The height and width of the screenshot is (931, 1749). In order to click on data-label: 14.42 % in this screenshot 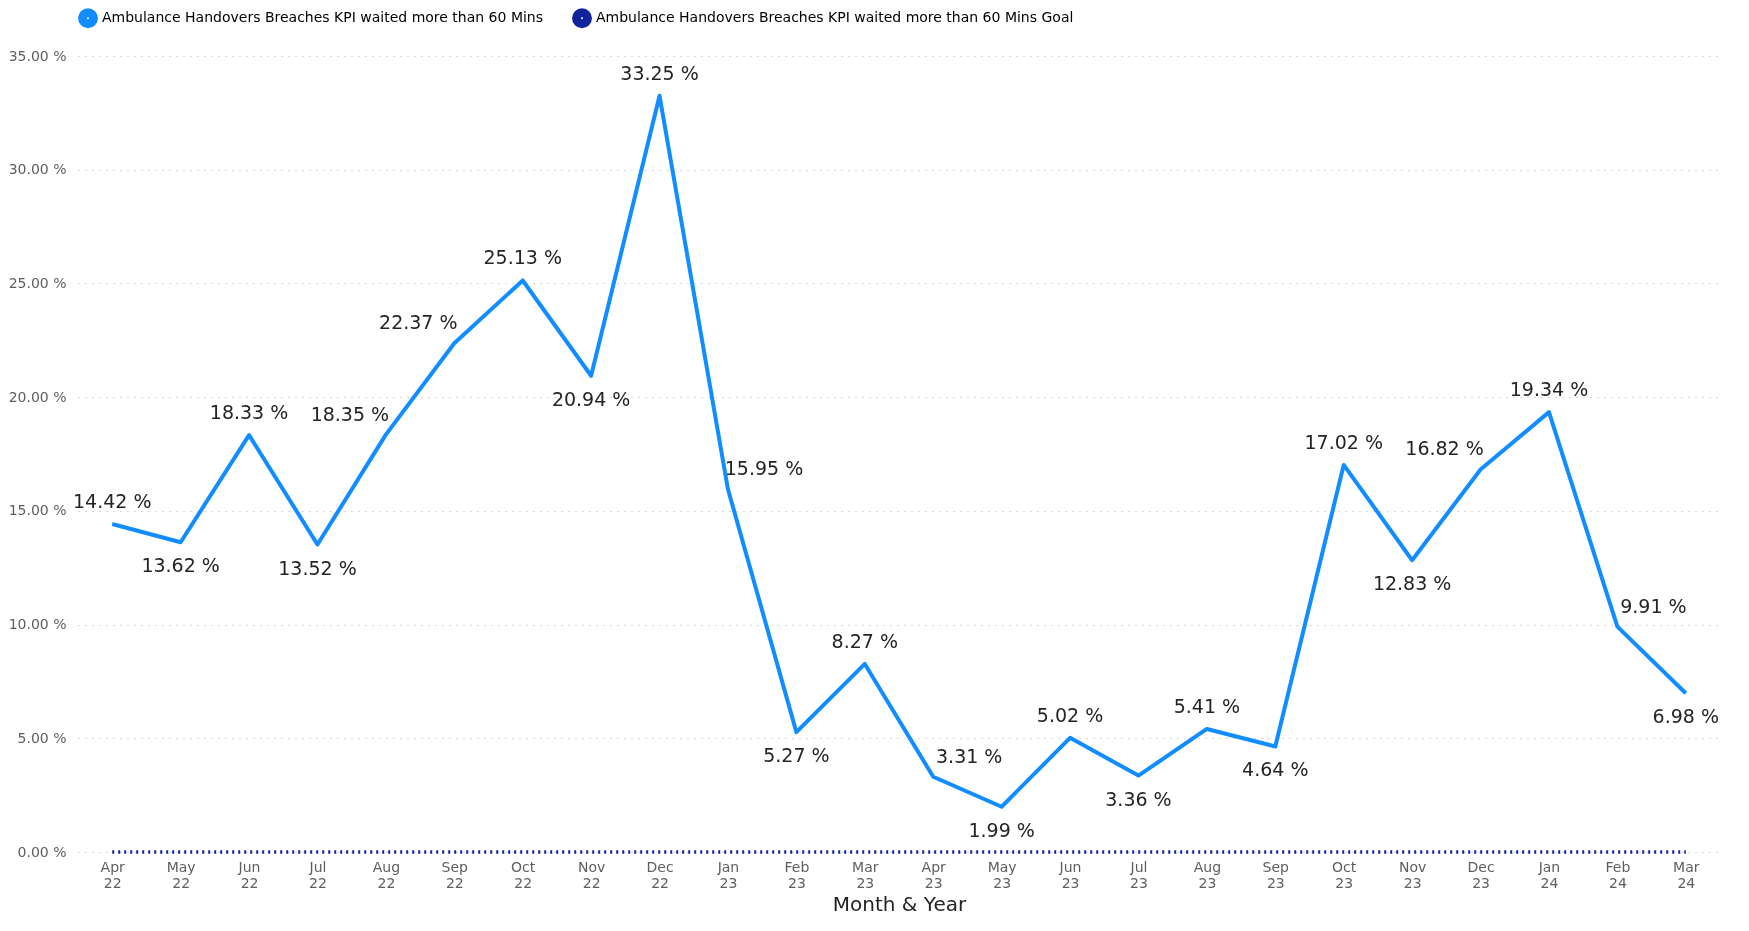, I will do `click(112, 501)`.